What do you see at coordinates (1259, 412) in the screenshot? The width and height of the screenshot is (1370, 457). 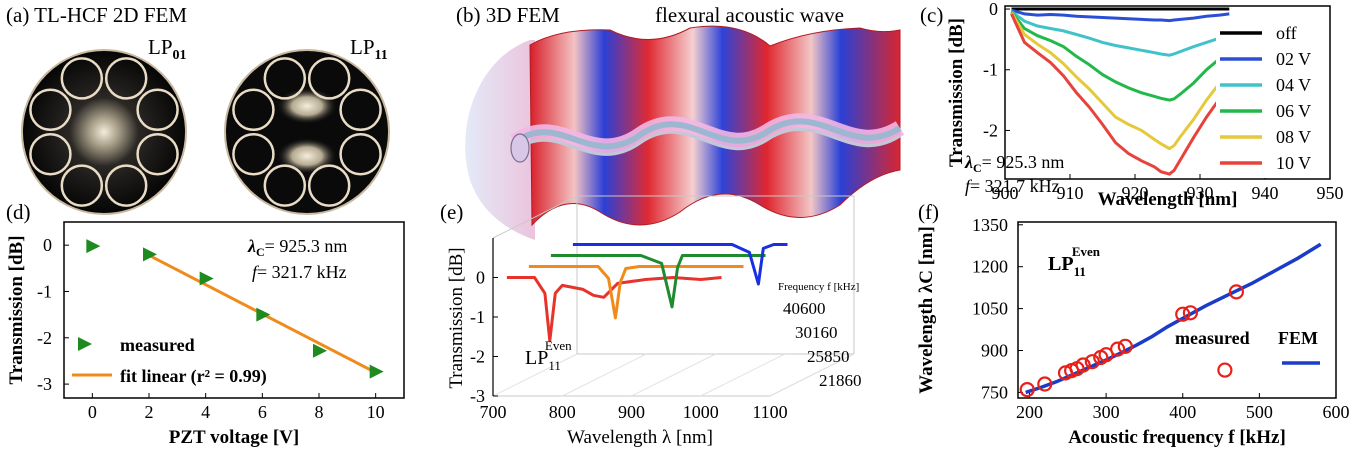 I see `x-tick-label: 500` at bounding box center [1259, 412].